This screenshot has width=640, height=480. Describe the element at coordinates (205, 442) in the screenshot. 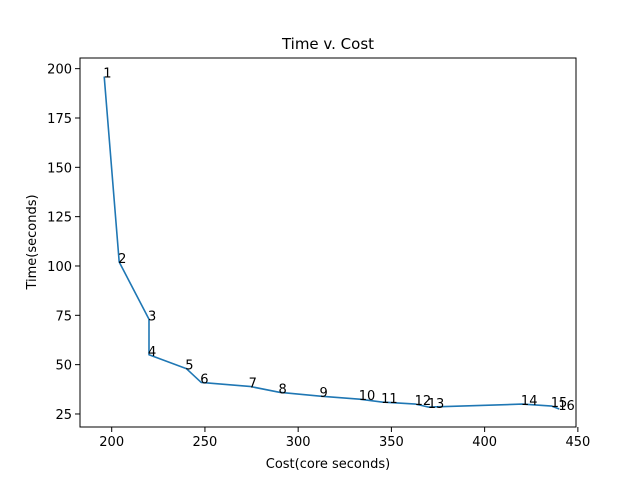

I see `x-tick-label: 250` at that location.